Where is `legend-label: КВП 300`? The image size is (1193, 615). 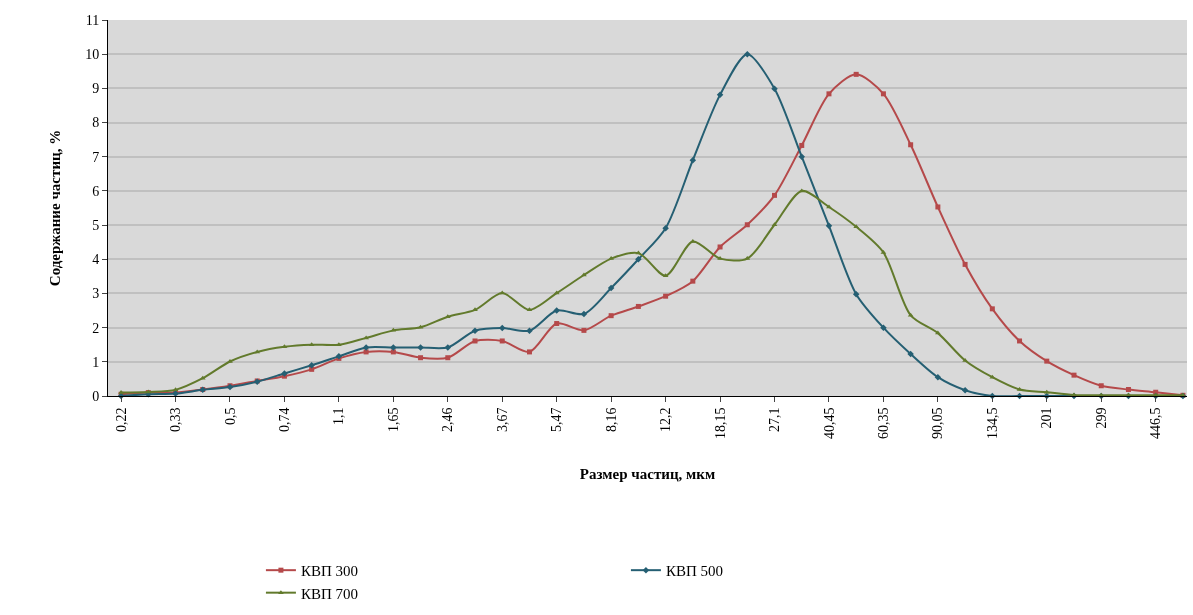 legend-label: КВП 300 is located at coordinates (329, 571).